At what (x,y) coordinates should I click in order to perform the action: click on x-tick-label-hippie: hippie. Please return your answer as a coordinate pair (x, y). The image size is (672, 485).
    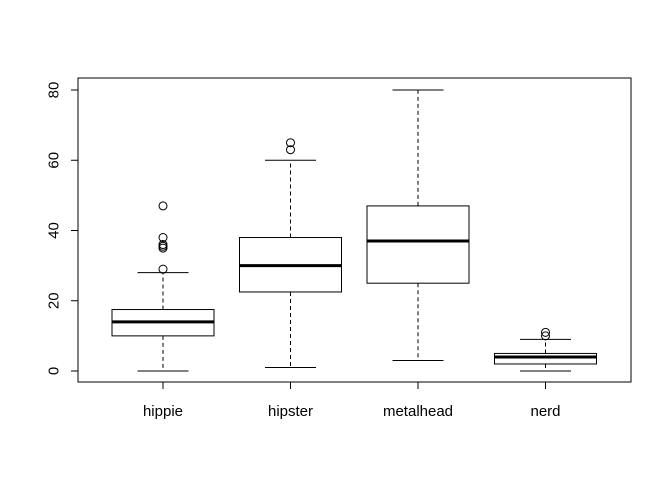
    Looking at the image, I should click on (163, 411).